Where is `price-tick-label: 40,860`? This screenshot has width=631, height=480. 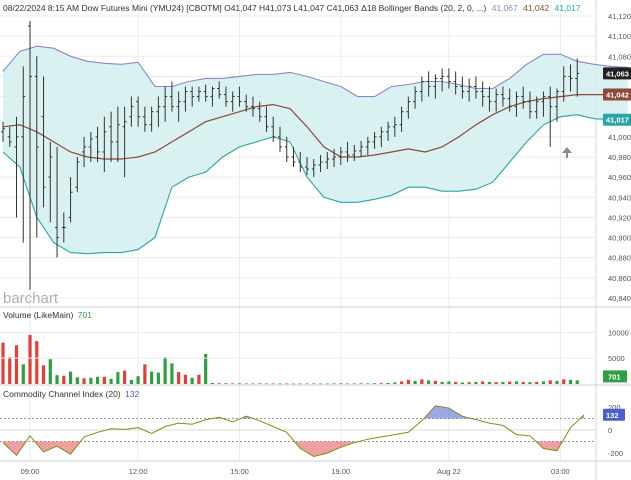
price-tick-label: 40,860 is located at coordinates (619, 278).